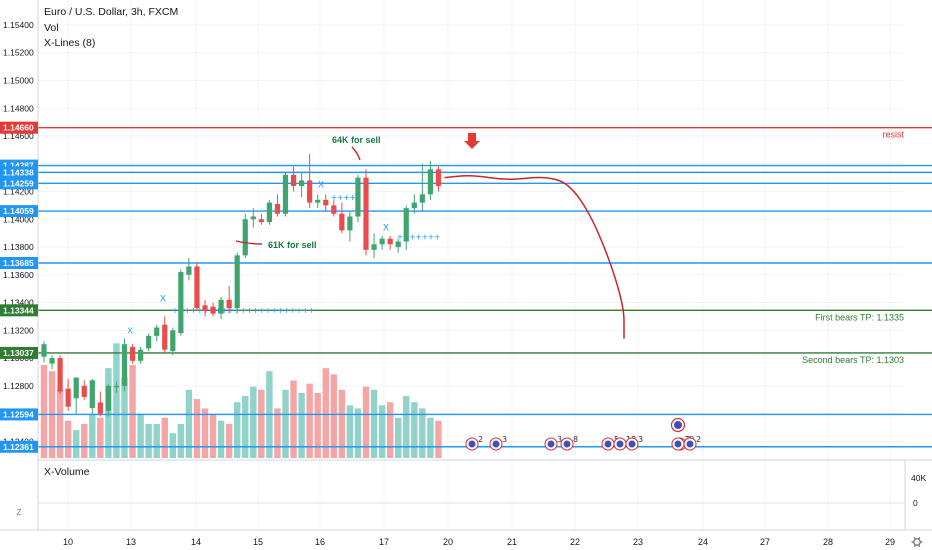 Image resolution: width=932 pixels, height=550 pixels. What do you see at coordinates (68, 542) in the screenshot?
I see `time-tick-label: 10` at bounding box center [68, 542].